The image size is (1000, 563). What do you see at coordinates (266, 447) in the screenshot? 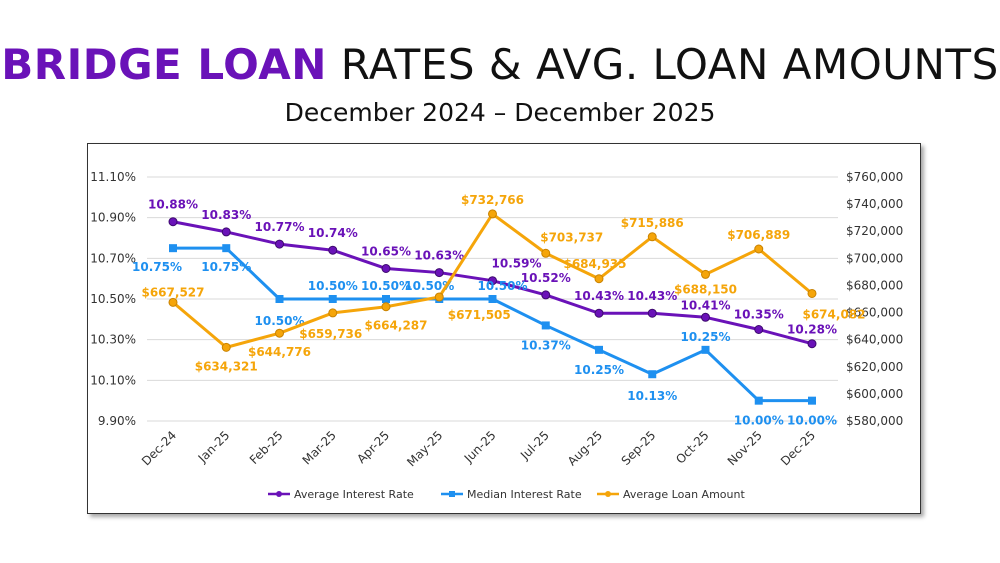
I see `x-axis-tick: Feb-25` at bounding box center [266, 447].